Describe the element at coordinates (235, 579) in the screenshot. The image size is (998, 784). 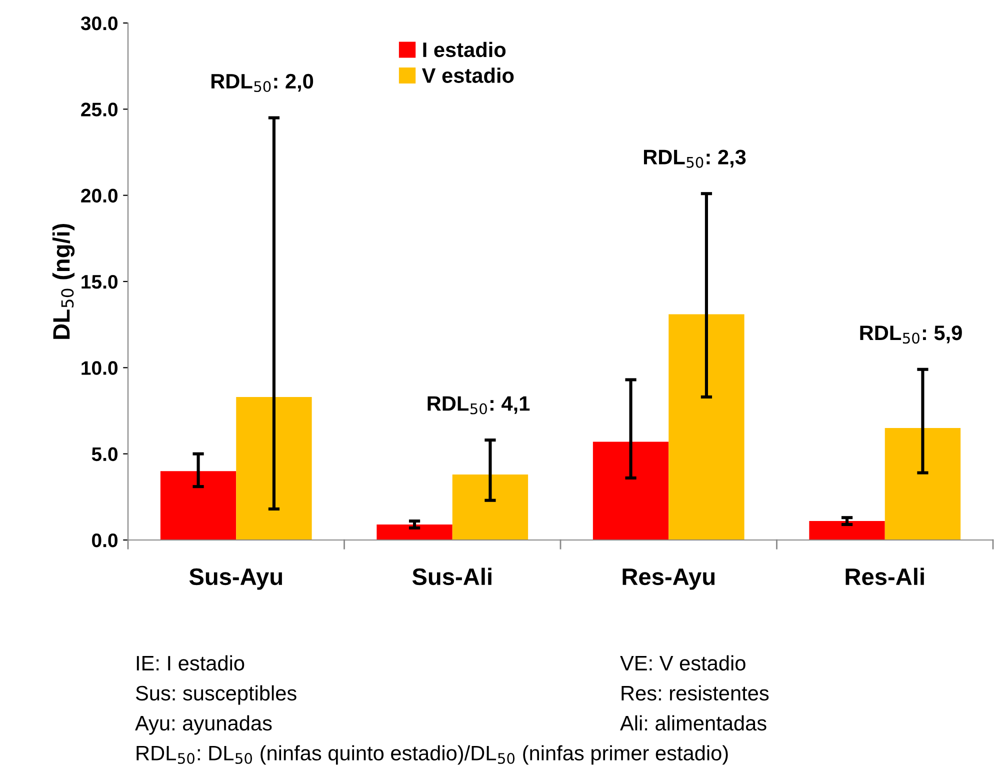
I see `x-tick-label: Sus-Ayu` at that location.